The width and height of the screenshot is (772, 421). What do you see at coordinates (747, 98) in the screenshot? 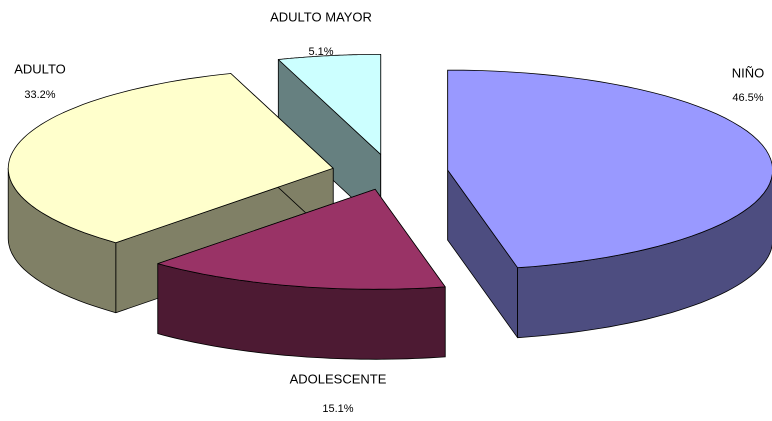
I see `slice-value-label: 46.5%` at bounding box center [747, 98].